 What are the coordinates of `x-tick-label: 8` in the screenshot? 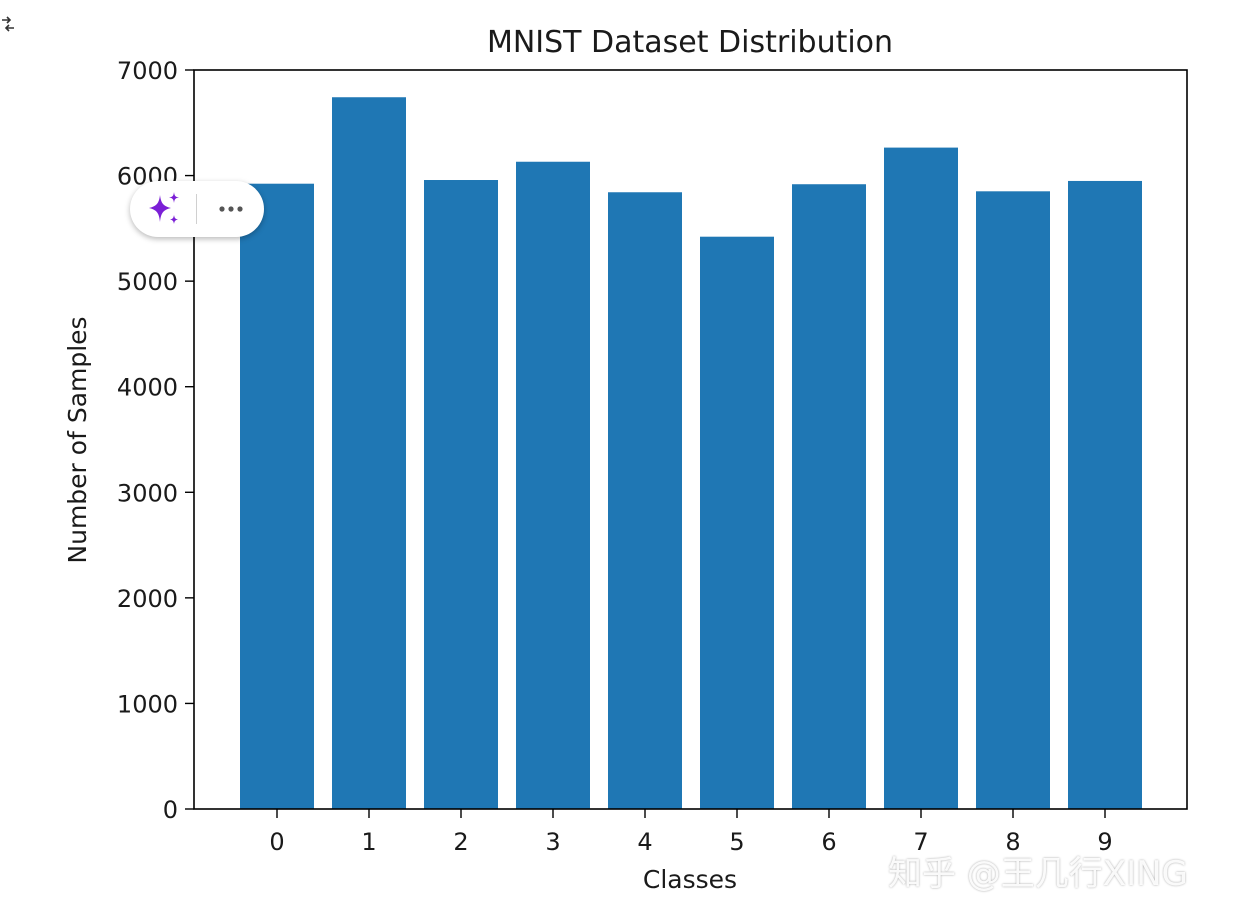 It's located at (1012, 842).